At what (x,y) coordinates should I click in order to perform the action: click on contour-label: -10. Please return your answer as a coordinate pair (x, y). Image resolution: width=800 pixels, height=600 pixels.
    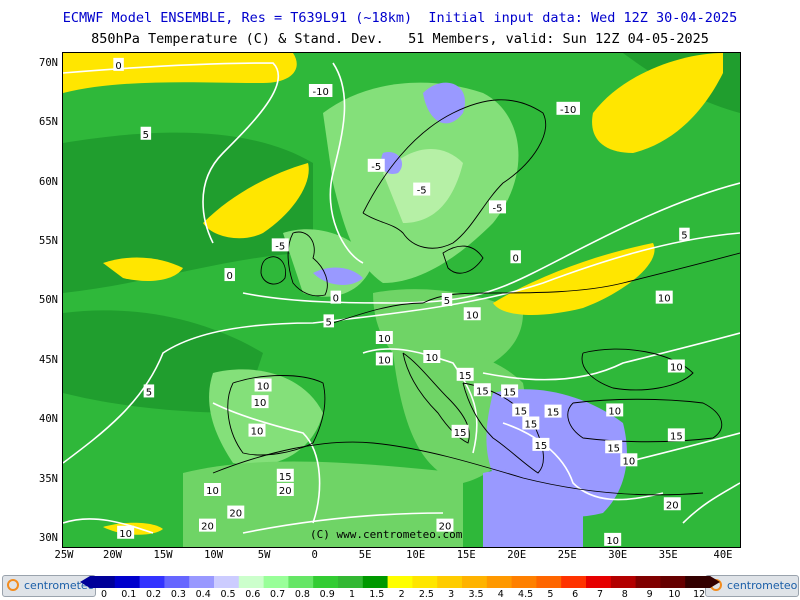
    Looking at the image, I should click on (320, 91).